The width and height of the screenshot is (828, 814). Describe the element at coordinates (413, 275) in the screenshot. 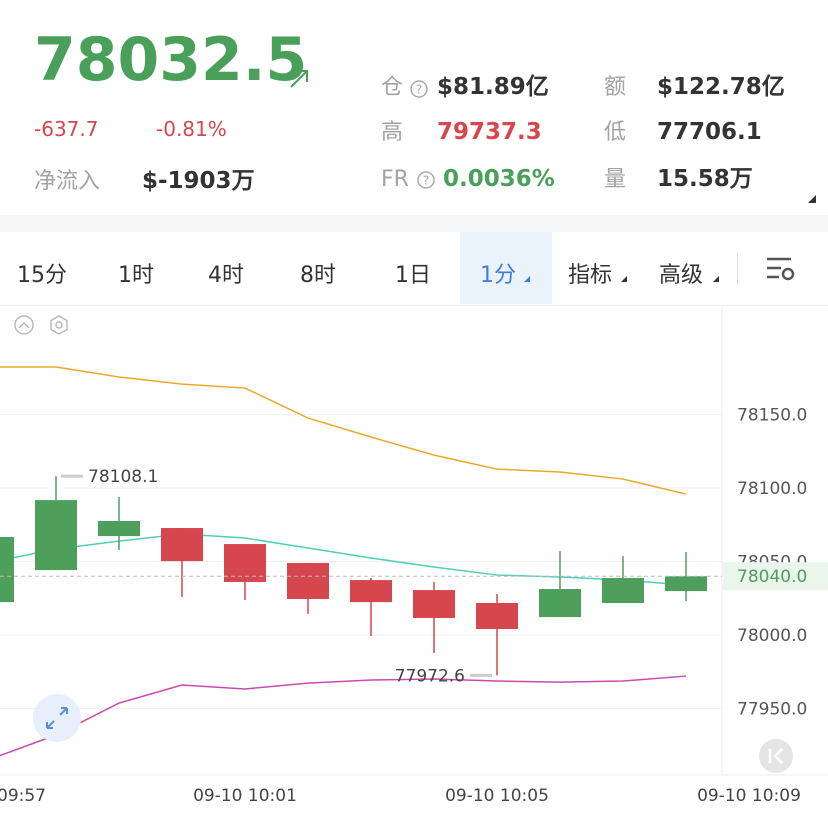

I see `tab: 1日` at that location.